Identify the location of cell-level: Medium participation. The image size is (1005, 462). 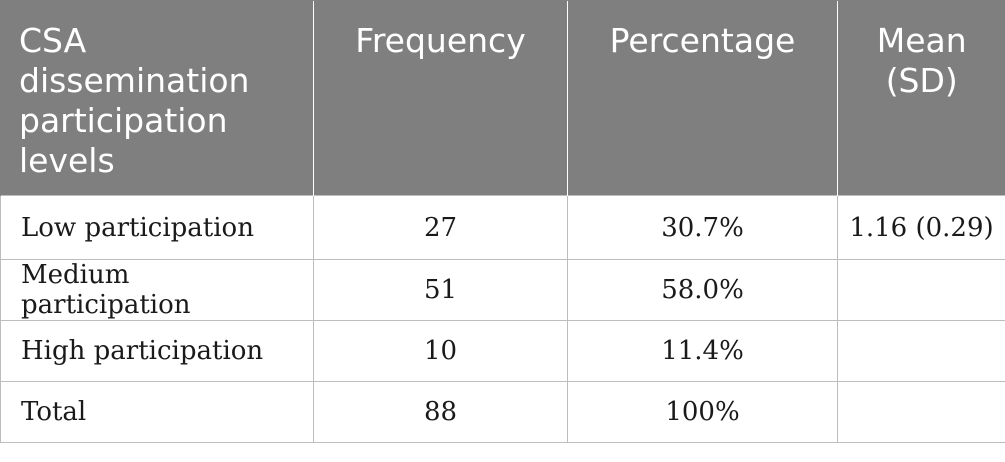
(157, 290).